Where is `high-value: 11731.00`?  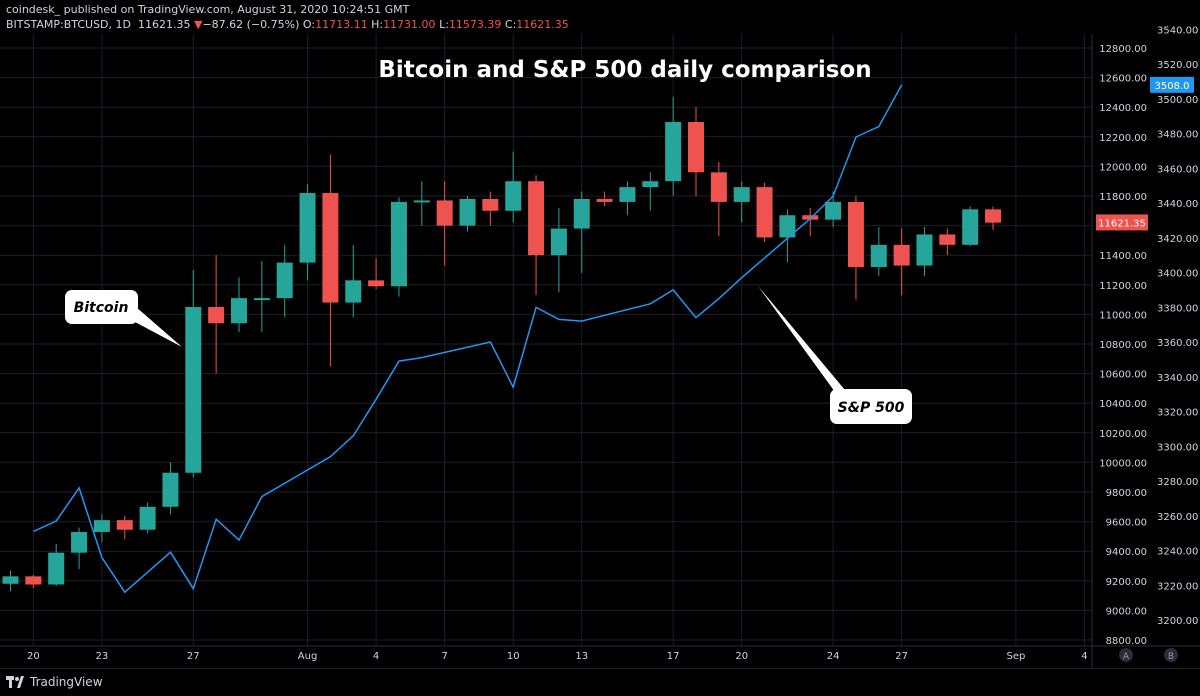 high-value: 11731.00 is located at coordinates (409, 24).